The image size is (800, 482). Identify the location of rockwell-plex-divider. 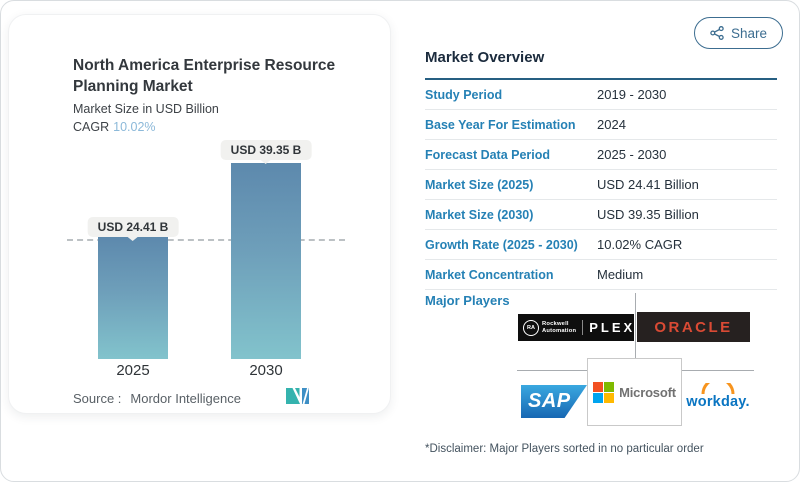
(583, 327).